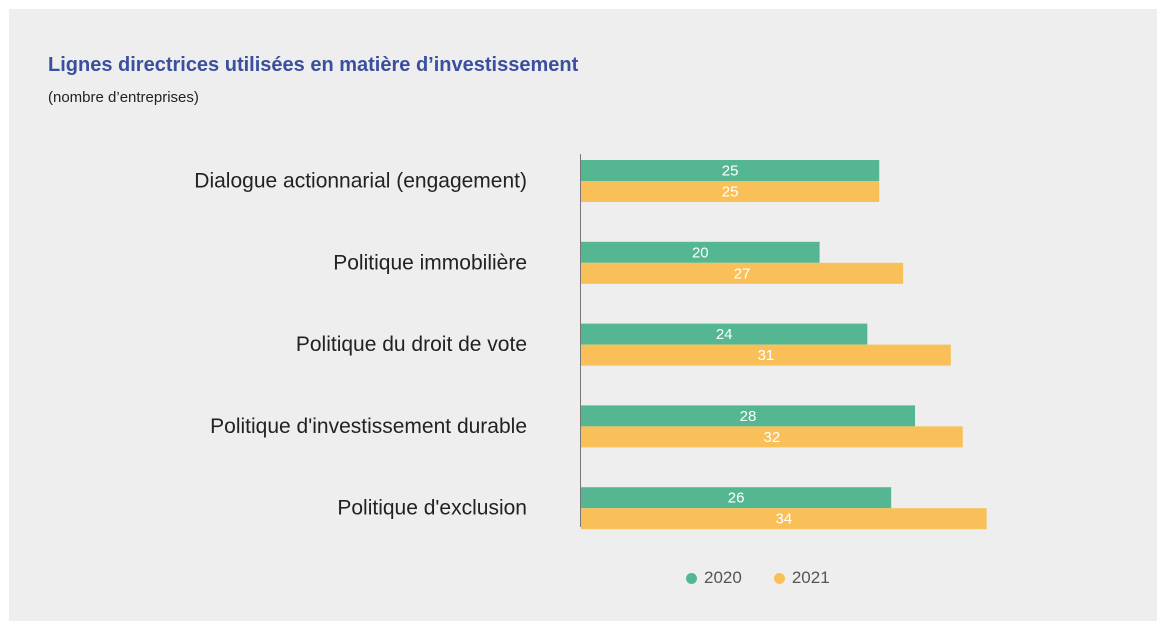  I want to click on category-label: Politique immobilière, so click(430, 262).